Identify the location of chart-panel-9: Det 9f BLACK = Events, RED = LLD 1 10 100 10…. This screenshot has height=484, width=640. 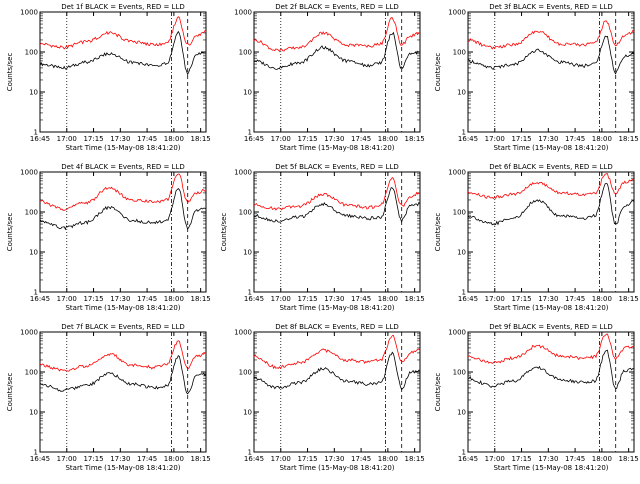
(536, 397).